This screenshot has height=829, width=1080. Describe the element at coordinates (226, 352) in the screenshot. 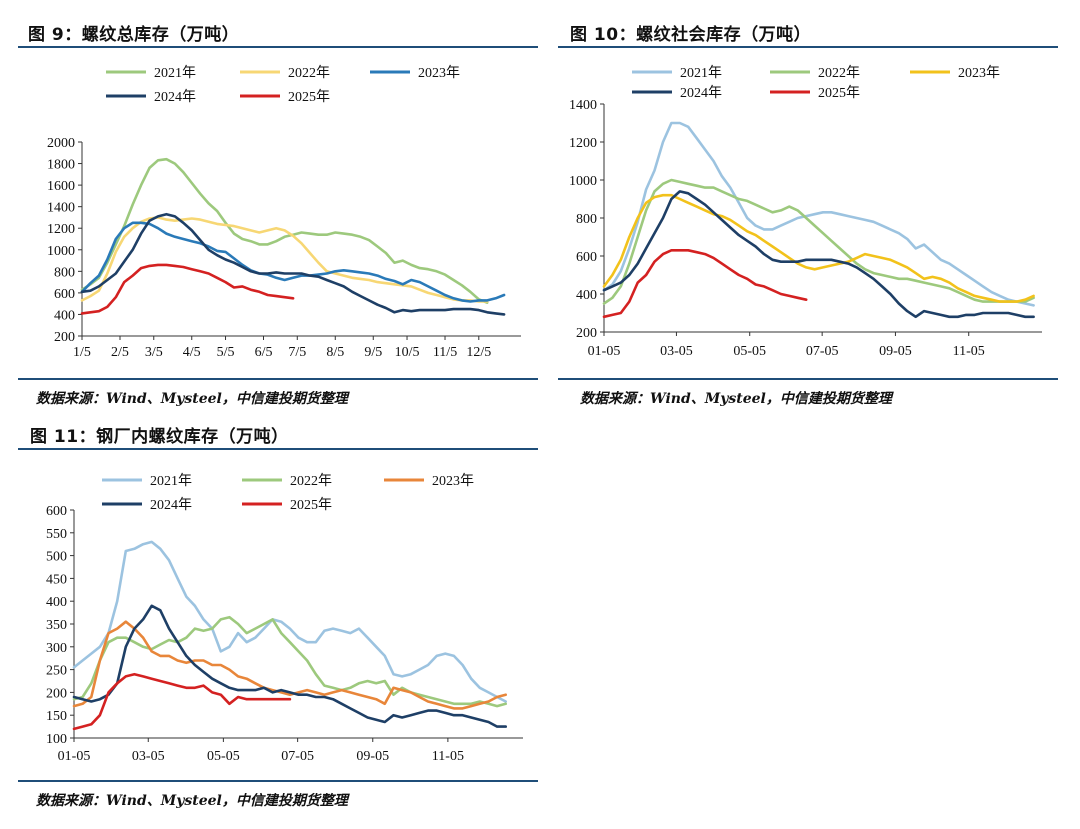

I see `fig9-x-tick-label: 5/5` at that location.